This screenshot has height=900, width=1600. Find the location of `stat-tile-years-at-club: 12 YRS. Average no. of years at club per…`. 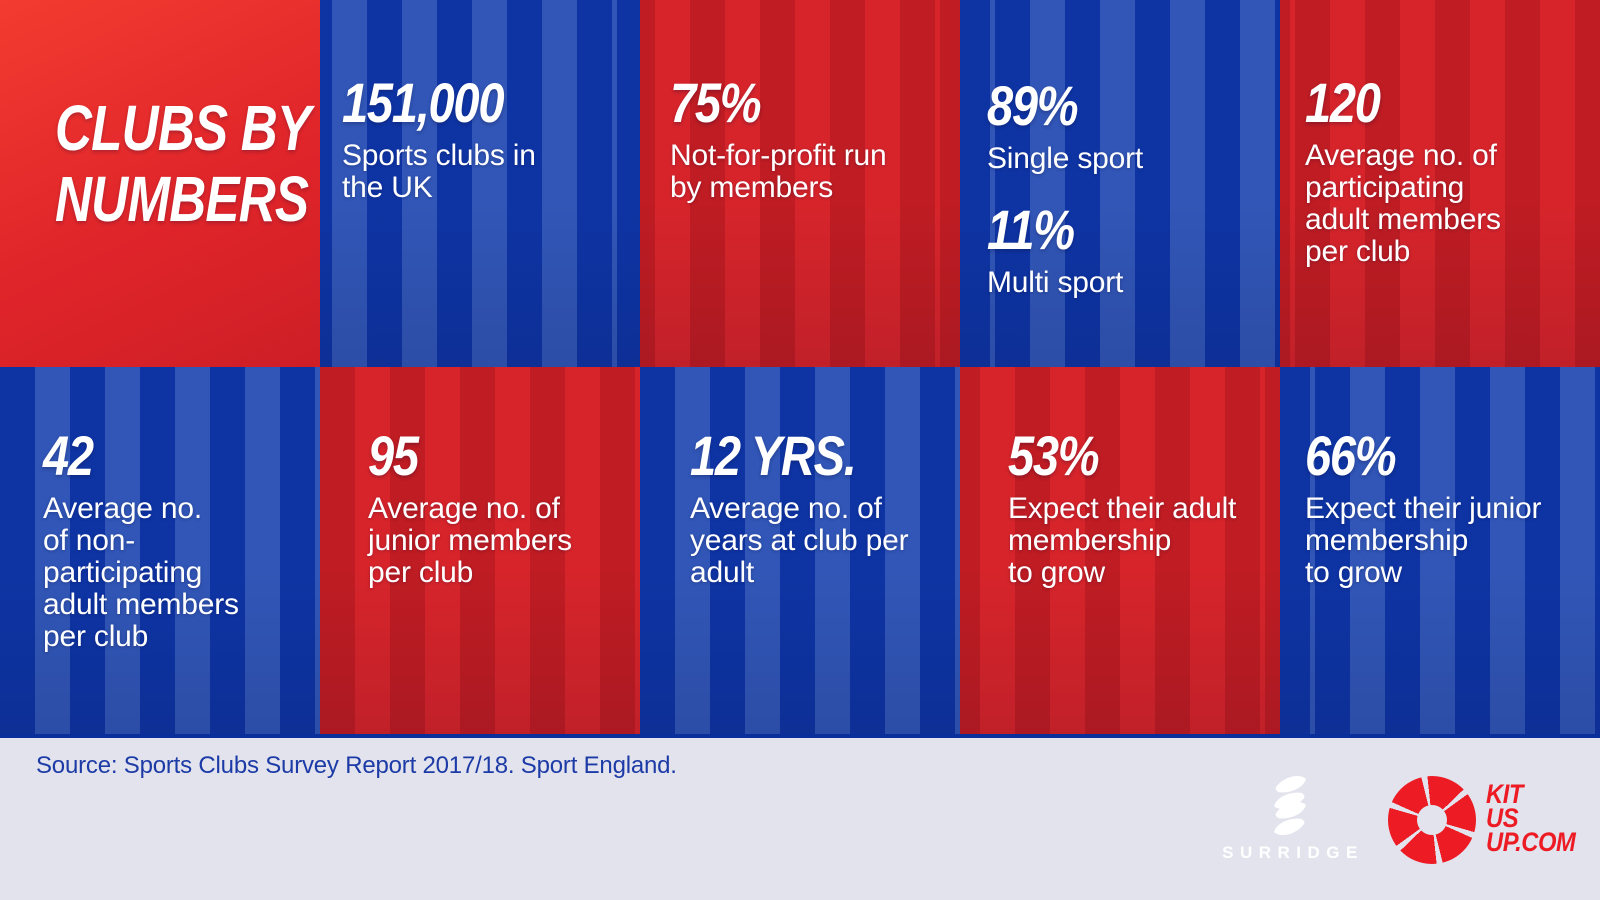

stat-tile-years-at-club: 12 YRS. Average no. of years at club per… is located at coordinates (800, 550).